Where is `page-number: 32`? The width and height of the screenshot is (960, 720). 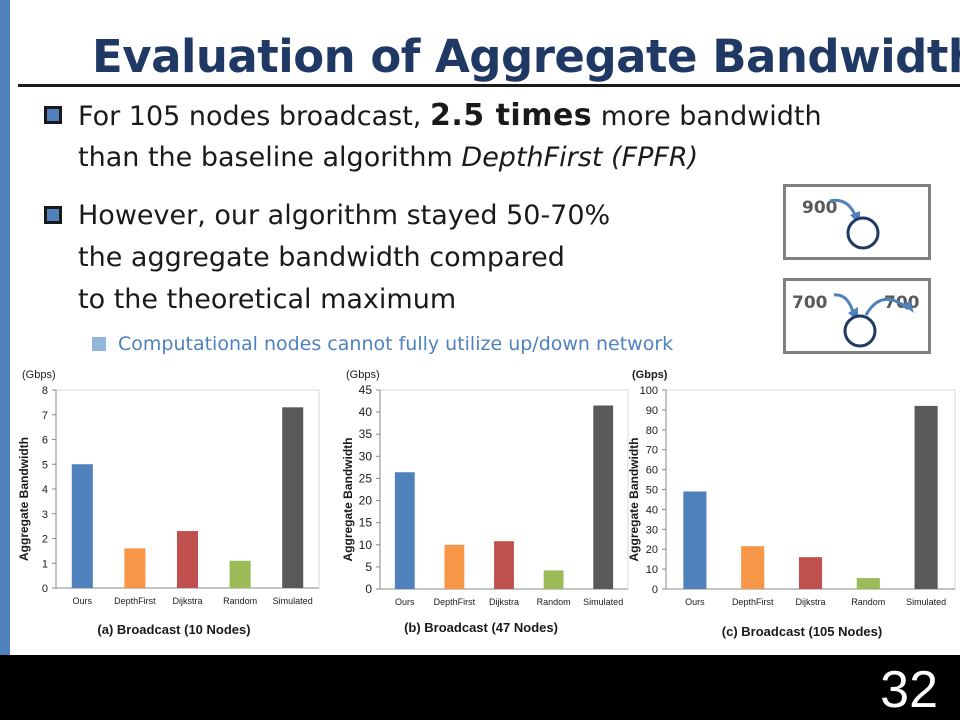
page-number: 32 is located at coordinates (909, 690).